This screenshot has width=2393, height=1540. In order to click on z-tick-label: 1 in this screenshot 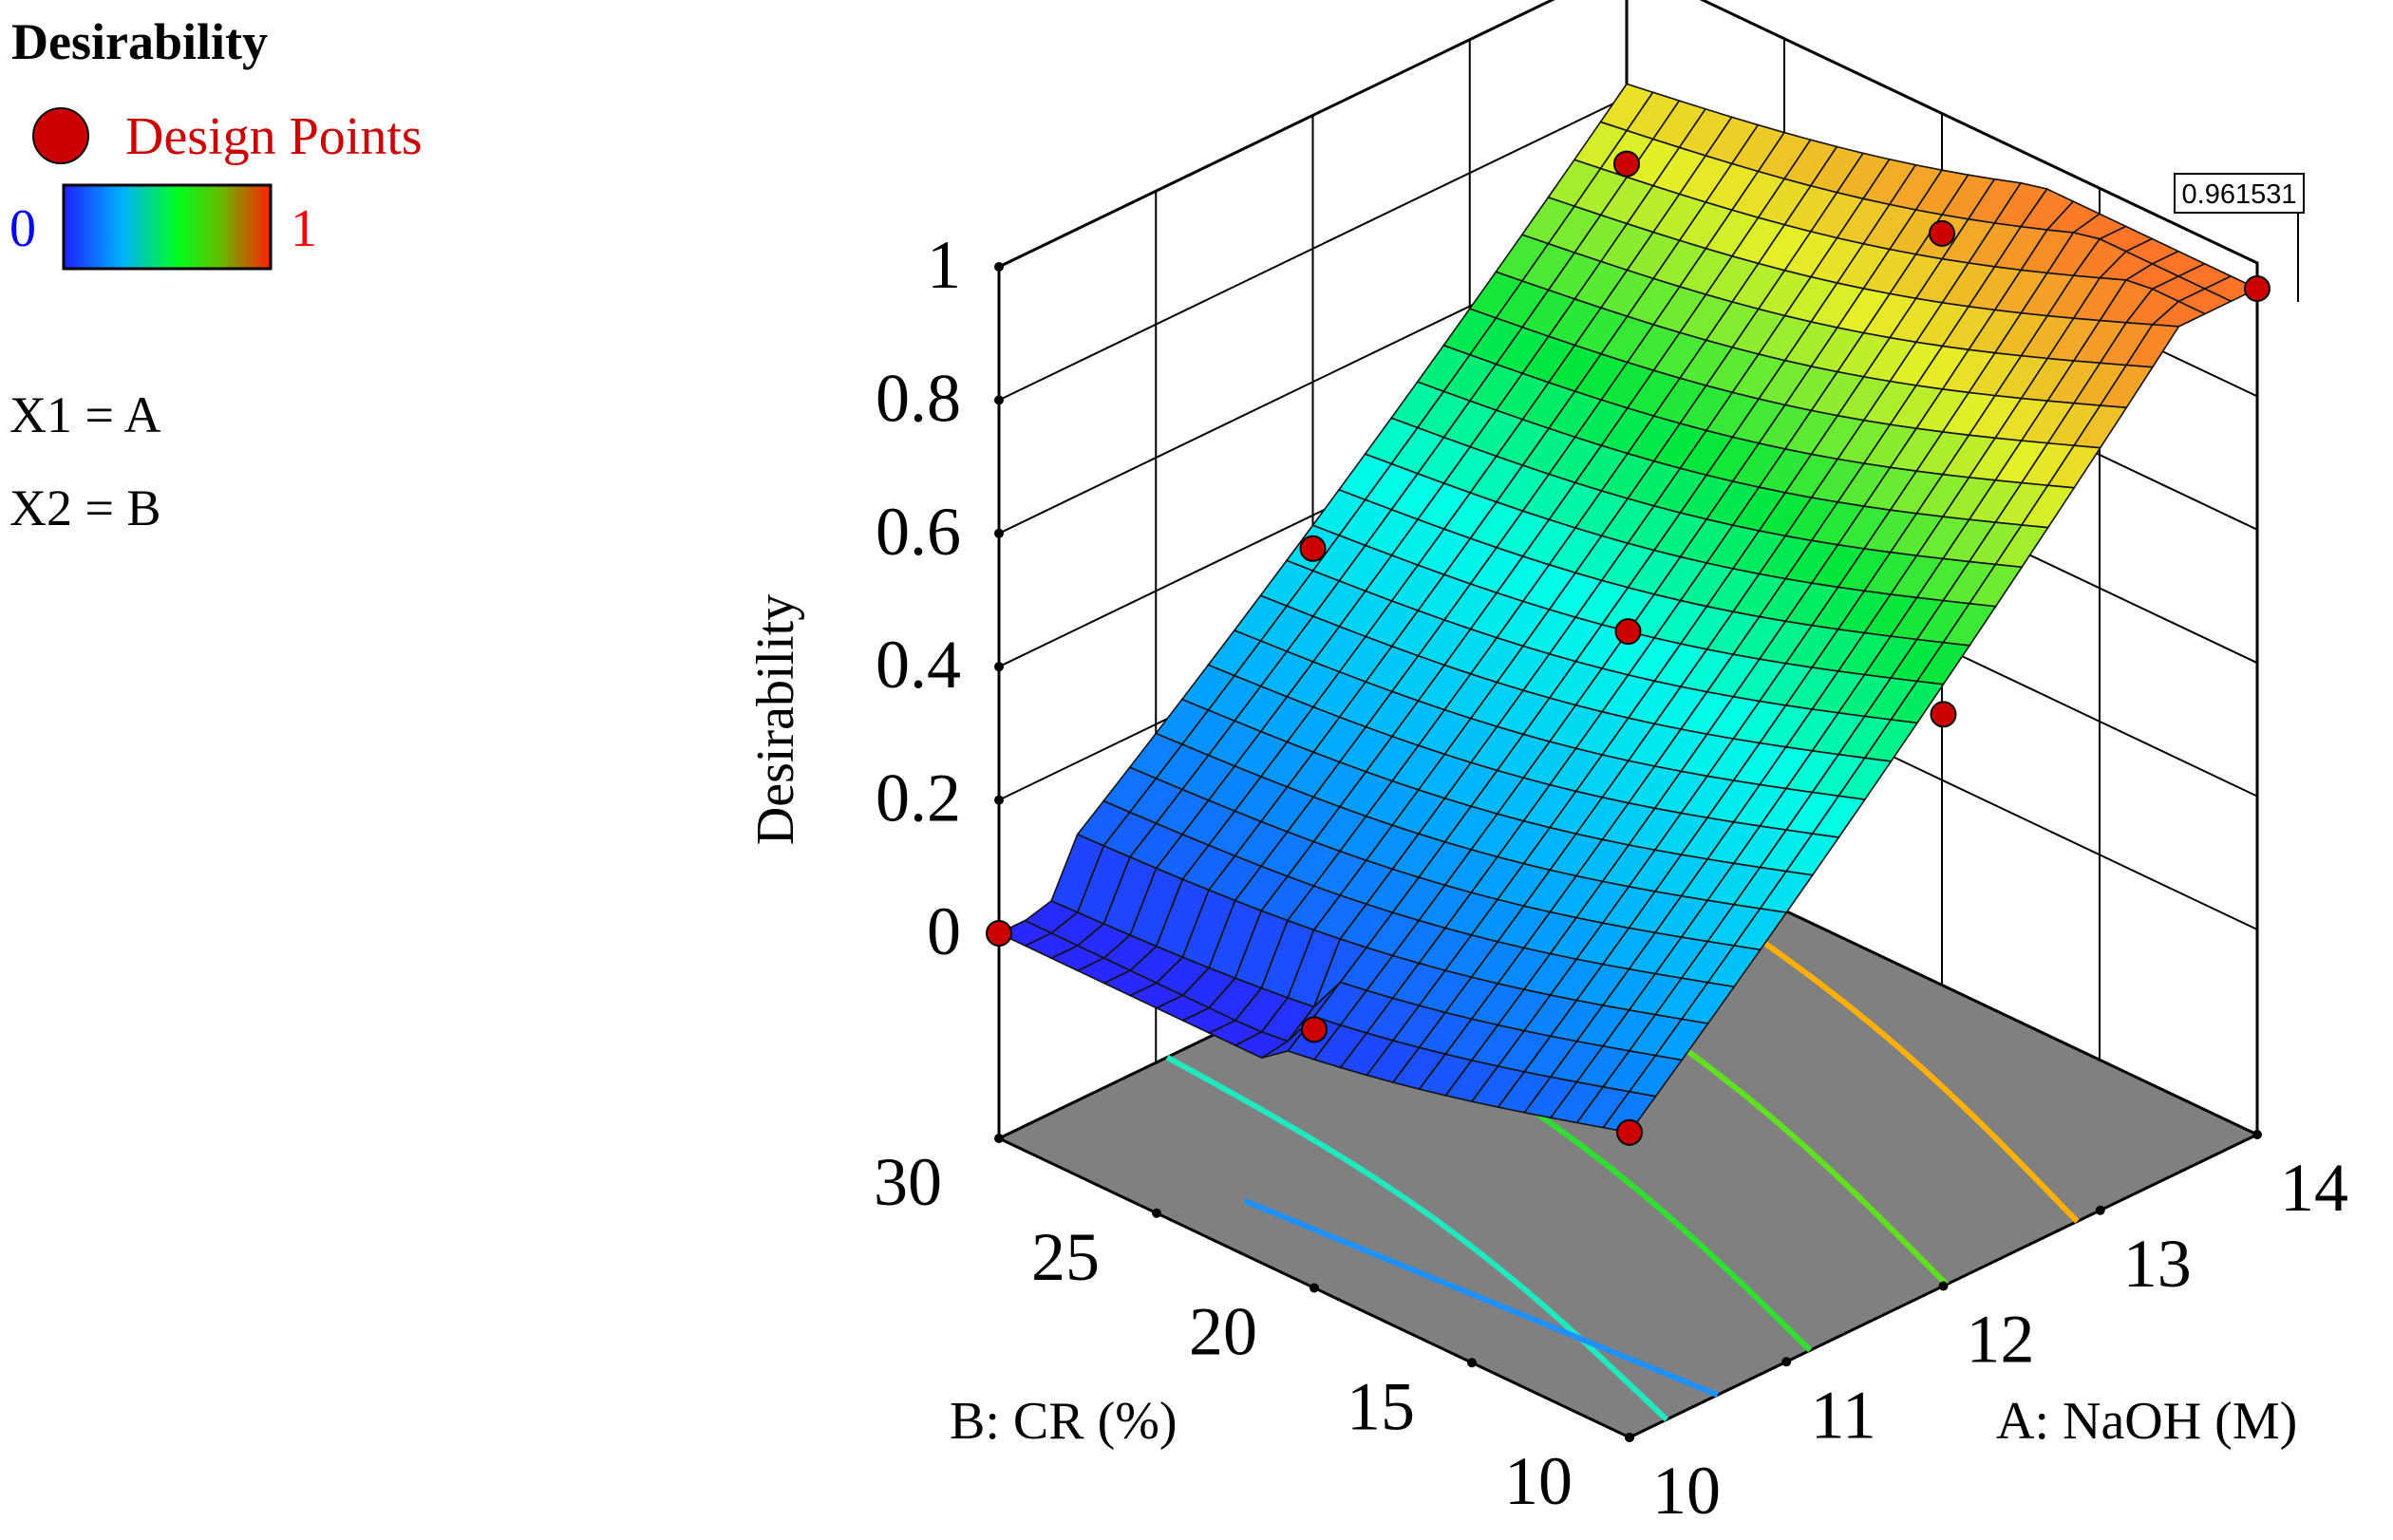, I will do `click(944, 265)`.